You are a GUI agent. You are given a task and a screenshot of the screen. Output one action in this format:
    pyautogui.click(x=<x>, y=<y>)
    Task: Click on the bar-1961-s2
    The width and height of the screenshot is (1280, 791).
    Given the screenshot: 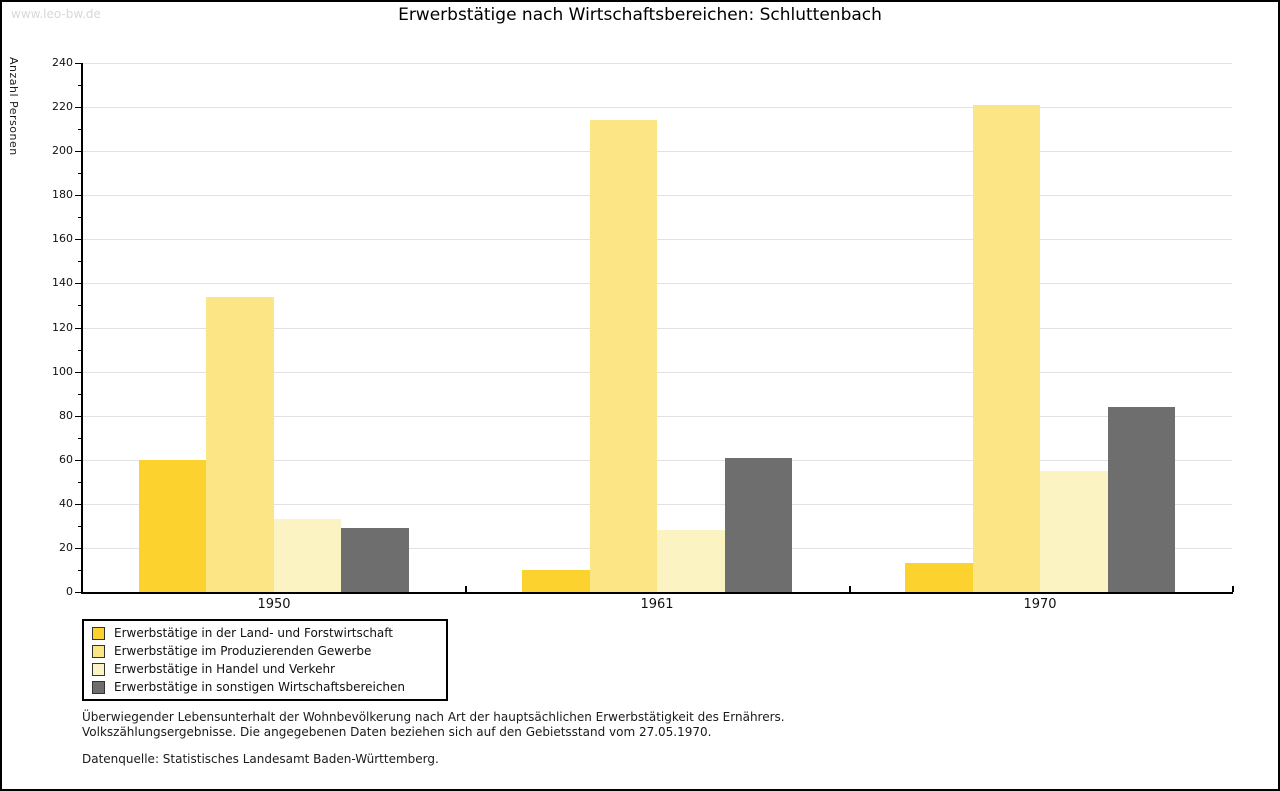 What is the action you would take?
    pyautogui.click(x=691, y=561)
    